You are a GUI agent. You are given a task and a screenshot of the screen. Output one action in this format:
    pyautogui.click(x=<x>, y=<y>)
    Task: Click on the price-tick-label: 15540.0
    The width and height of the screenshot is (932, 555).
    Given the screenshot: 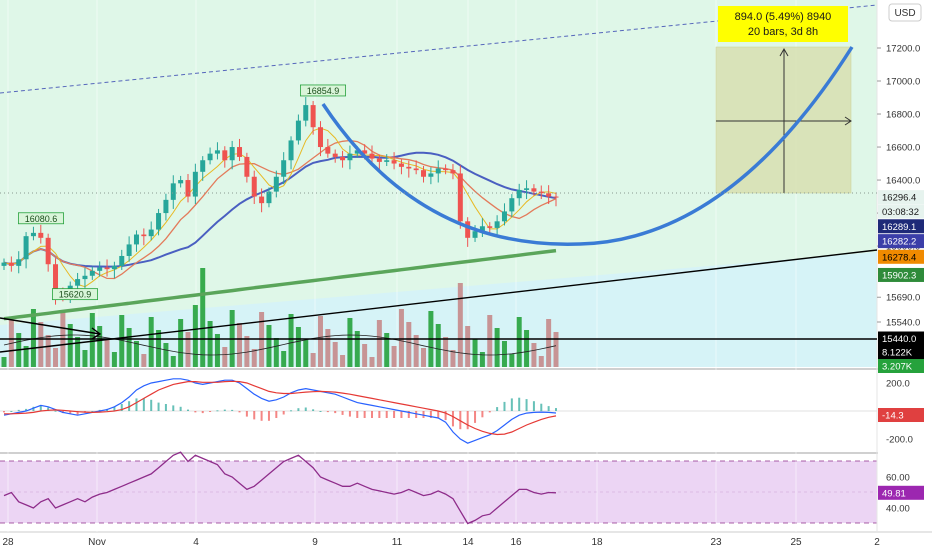 What is the action you would take?
    pyautogui.click(x=903, y=323)
    